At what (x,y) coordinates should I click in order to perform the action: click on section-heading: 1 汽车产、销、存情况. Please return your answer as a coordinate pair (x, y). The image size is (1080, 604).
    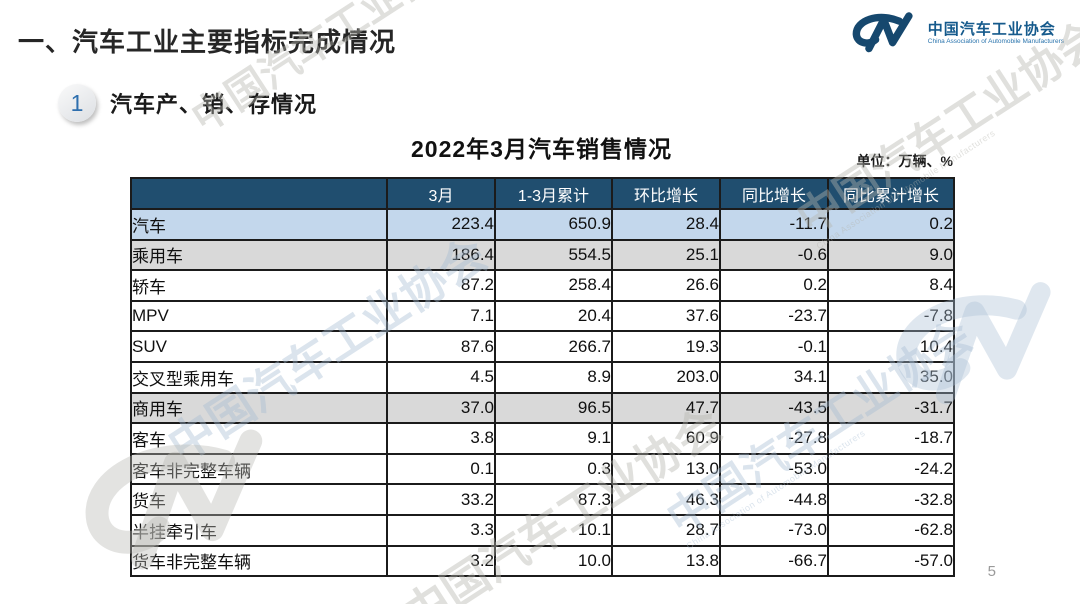
    Looking at the image, I should click on (187, 103).